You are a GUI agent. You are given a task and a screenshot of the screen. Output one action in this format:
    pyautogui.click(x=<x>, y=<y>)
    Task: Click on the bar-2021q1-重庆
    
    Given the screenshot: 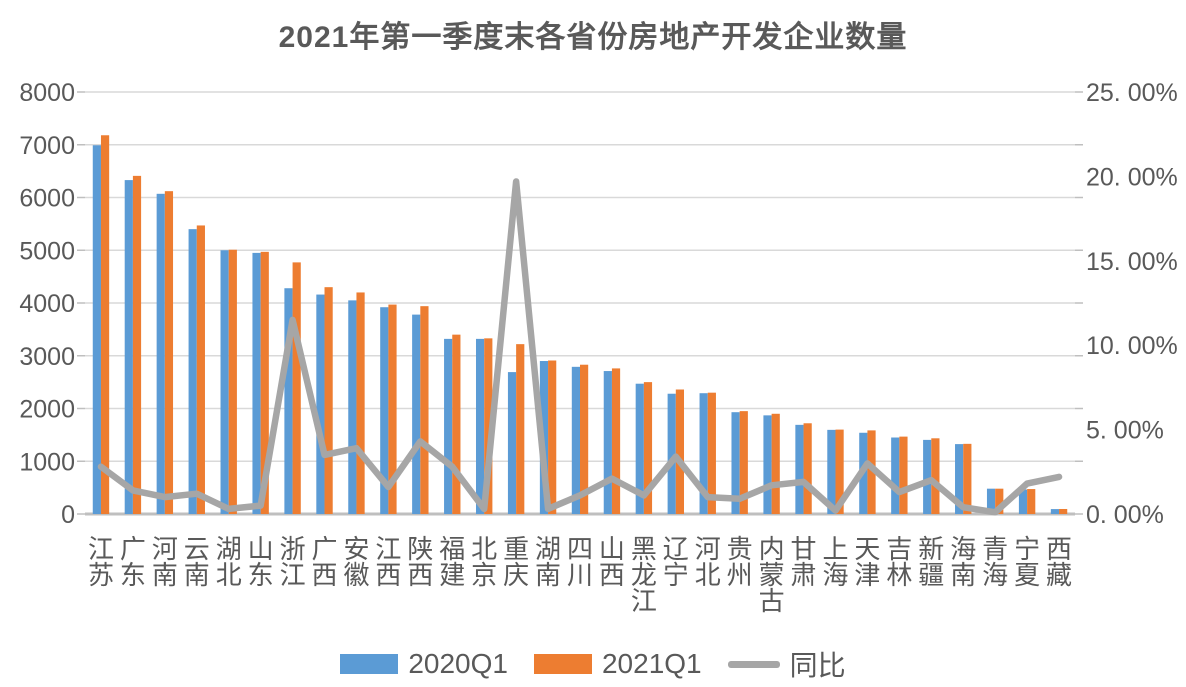 What is the action you would take?
    pyautogui.click(x=520, y=429)
    